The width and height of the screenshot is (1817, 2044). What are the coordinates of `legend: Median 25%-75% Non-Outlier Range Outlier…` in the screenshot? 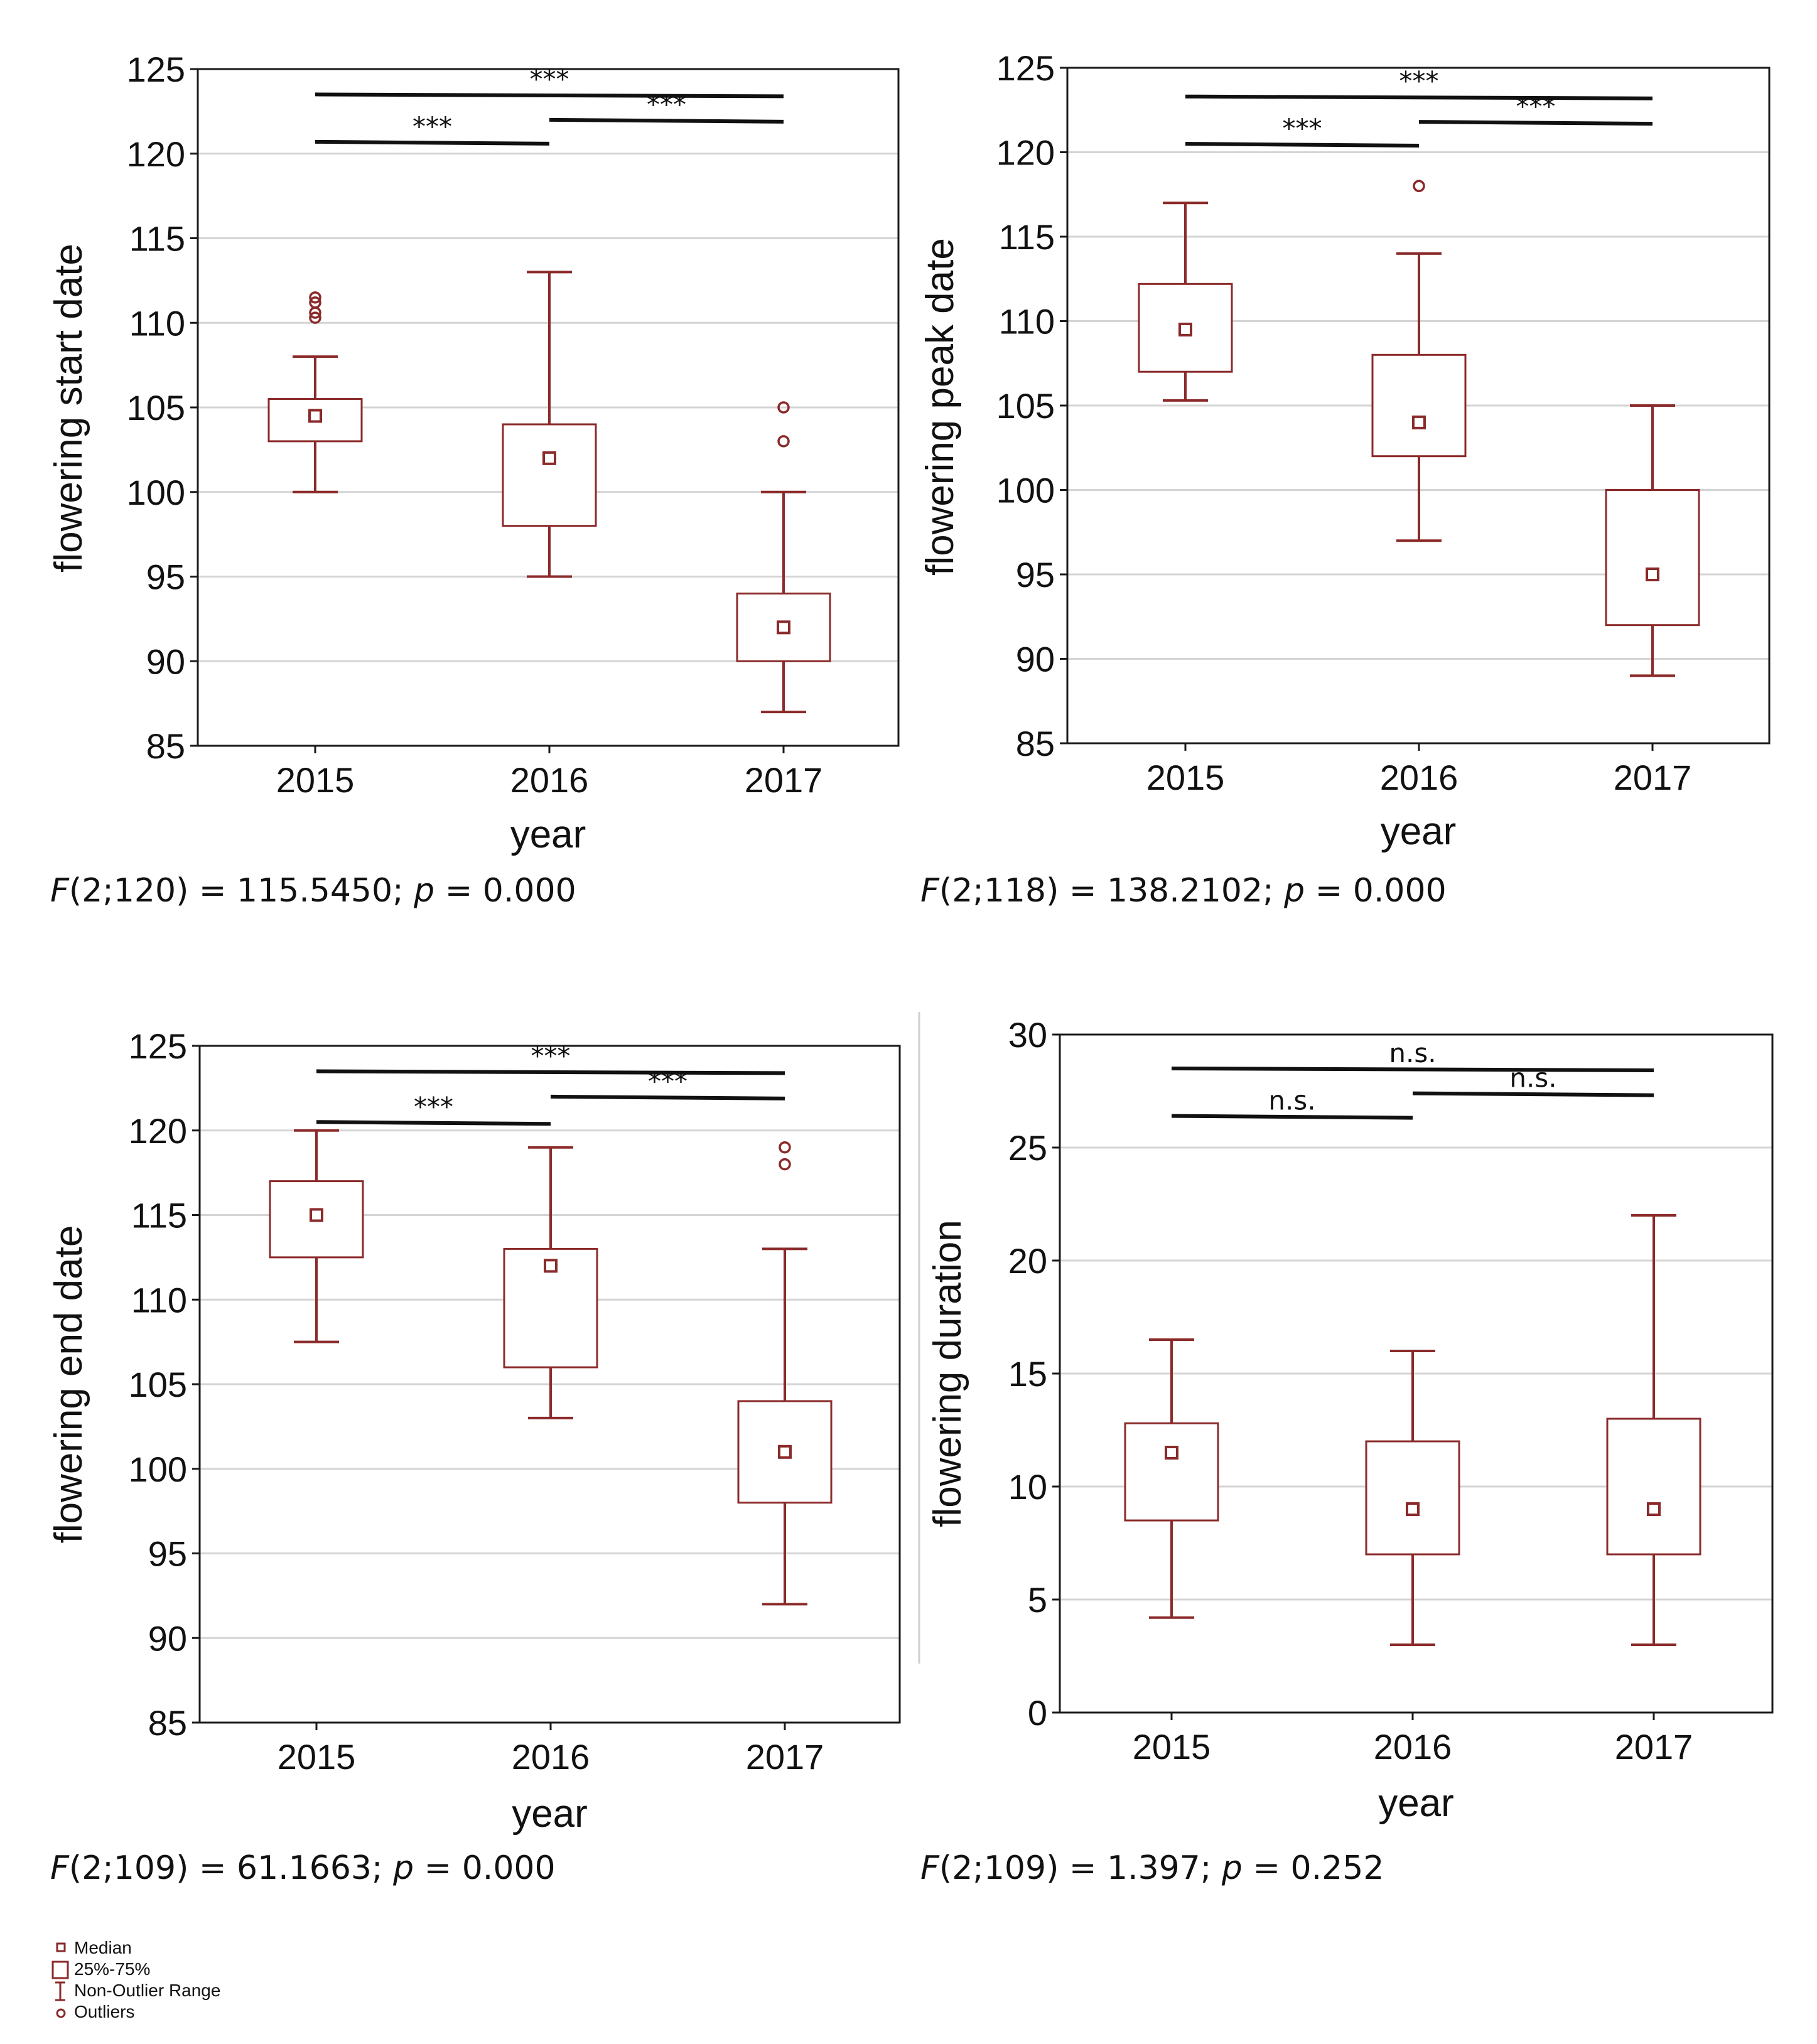 It's located at (135, 1979).